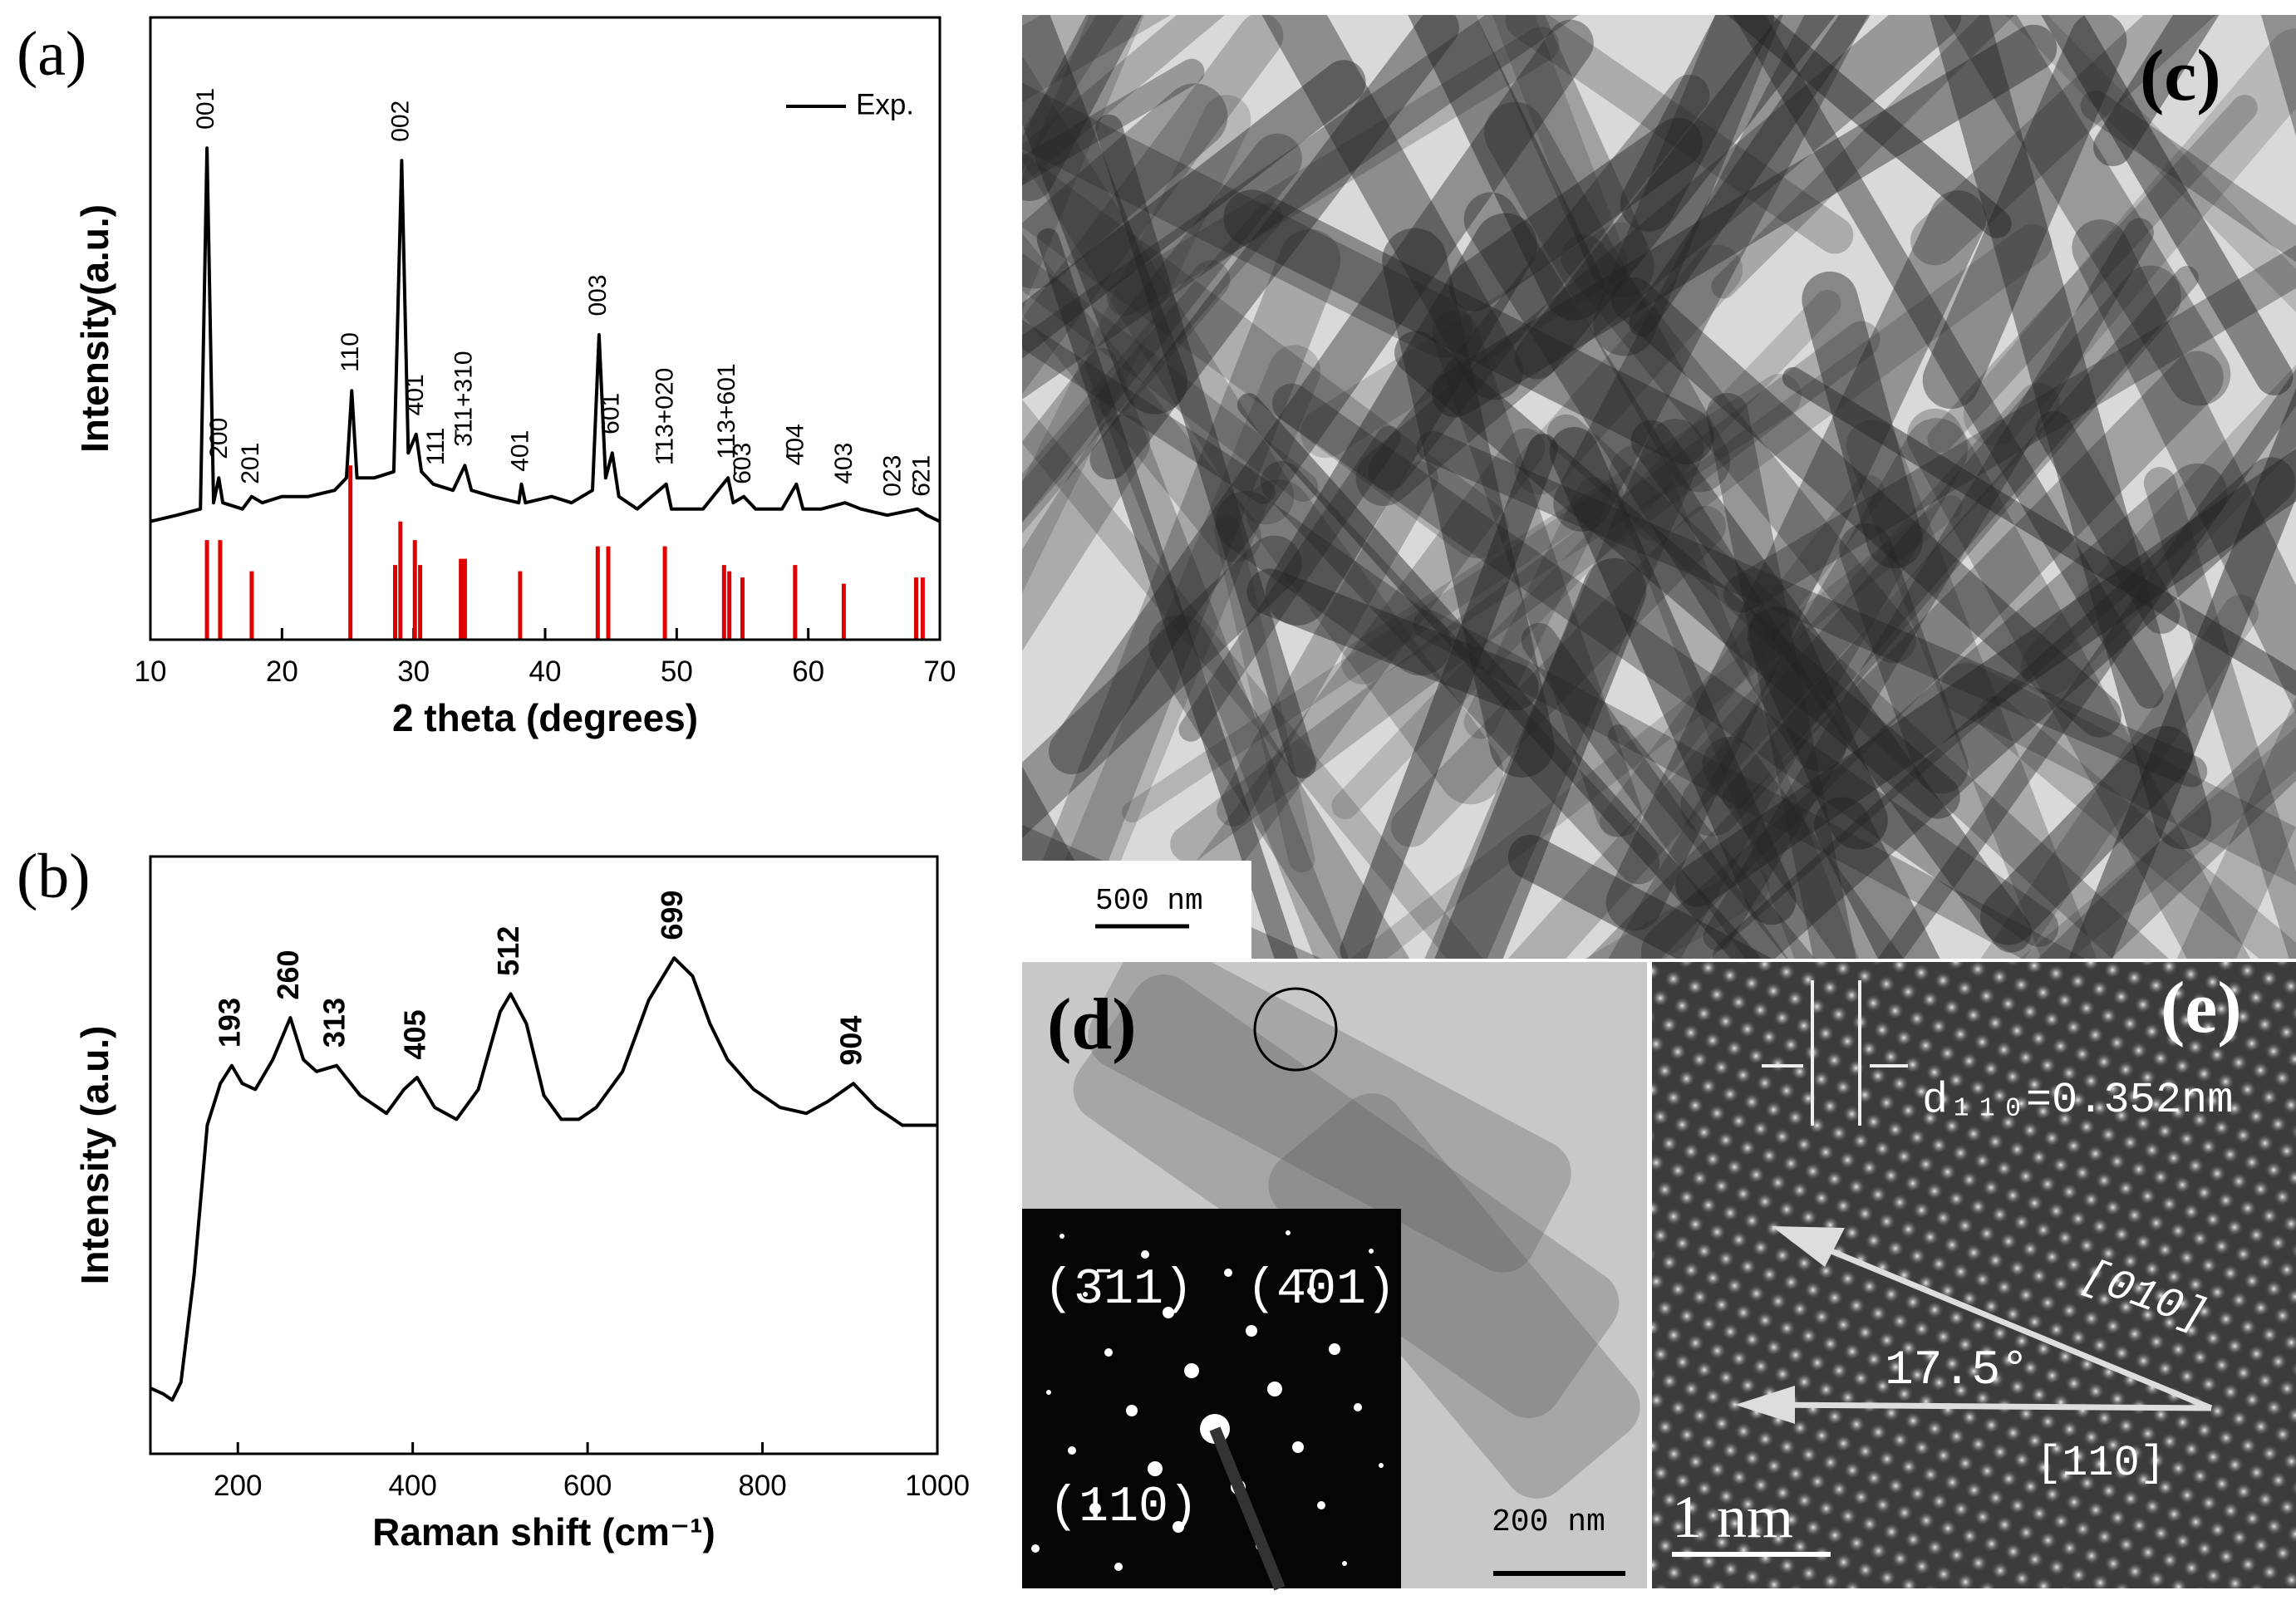 The width and height of the screenshot is (2296, 1605). What do you see at coordinates (1321, 1290) in the screenshot?
I see `spot-label: (4̄01)` at bounding box center [1321, 1290].